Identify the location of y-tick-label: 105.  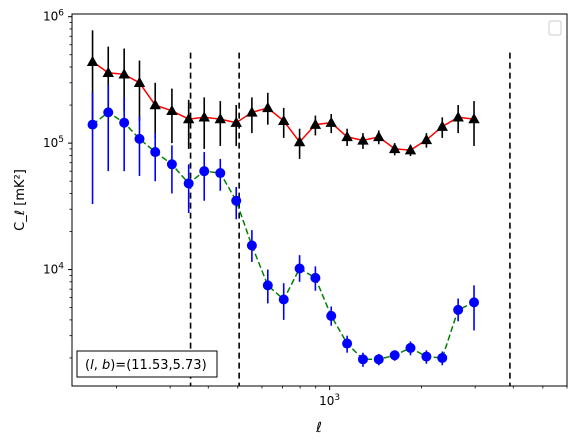
(53, 142).